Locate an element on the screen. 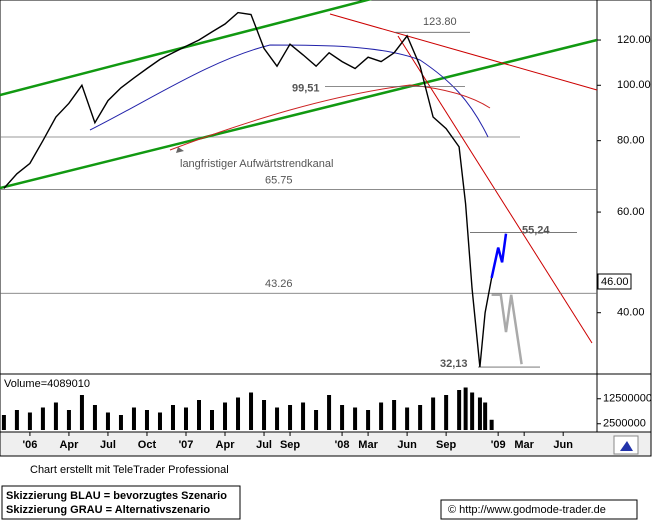 This screenshot has width=656, height=529. source-box is located at coordinates (539, 509).